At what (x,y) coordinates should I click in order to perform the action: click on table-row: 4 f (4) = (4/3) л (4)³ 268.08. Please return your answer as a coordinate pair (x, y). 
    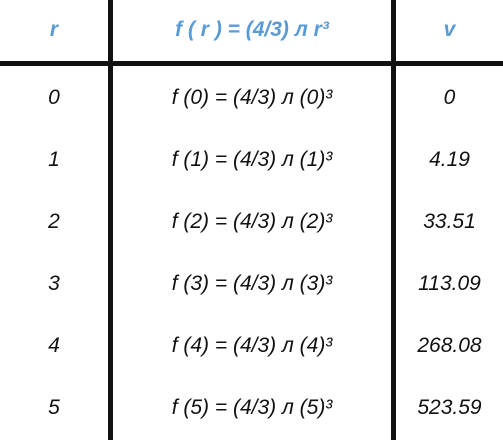
    Looking at the image, I should click on (251, 346).